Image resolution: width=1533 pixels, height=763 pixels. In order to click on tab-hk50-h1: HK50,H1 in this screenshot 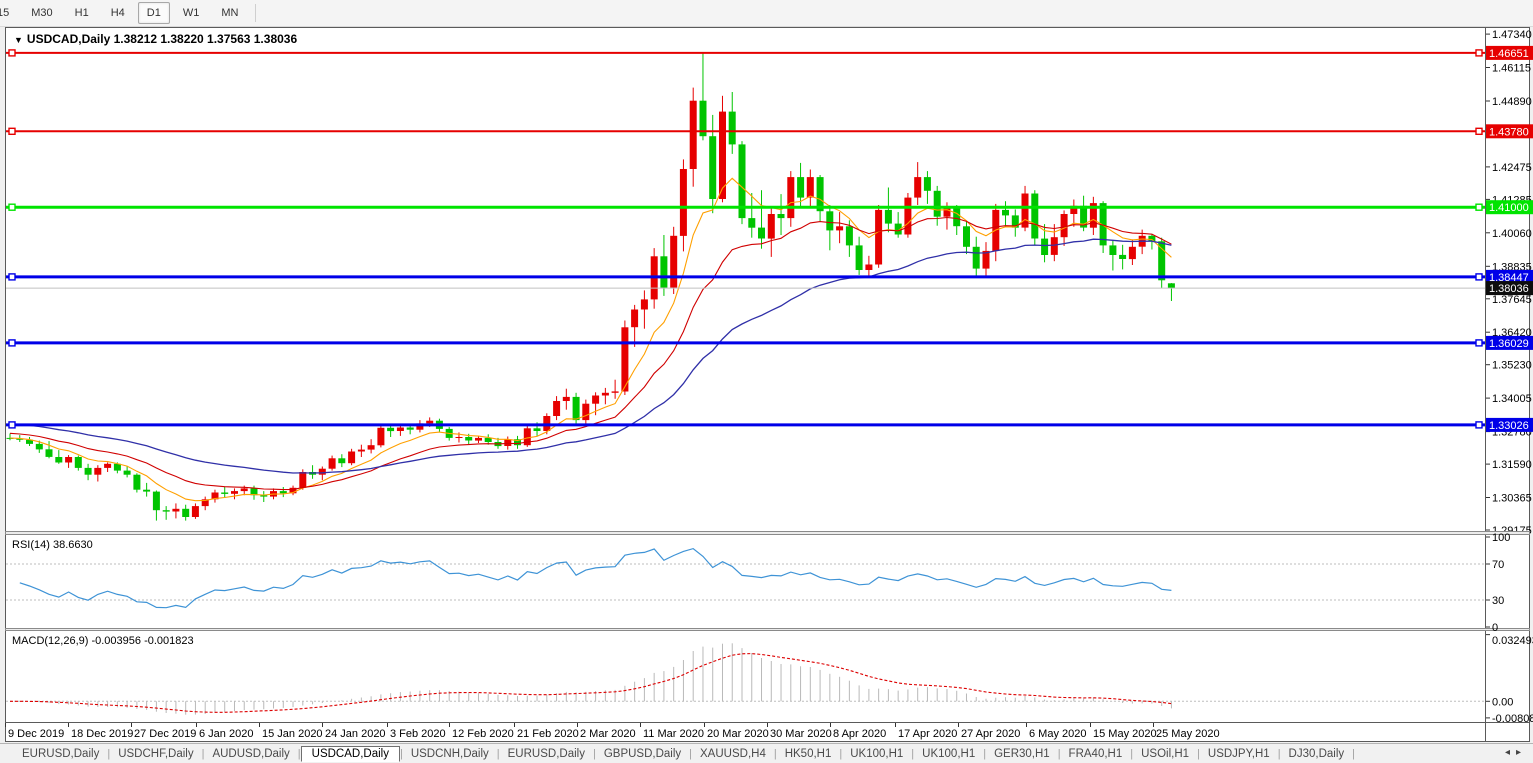, I will do `click(808, 754)`.